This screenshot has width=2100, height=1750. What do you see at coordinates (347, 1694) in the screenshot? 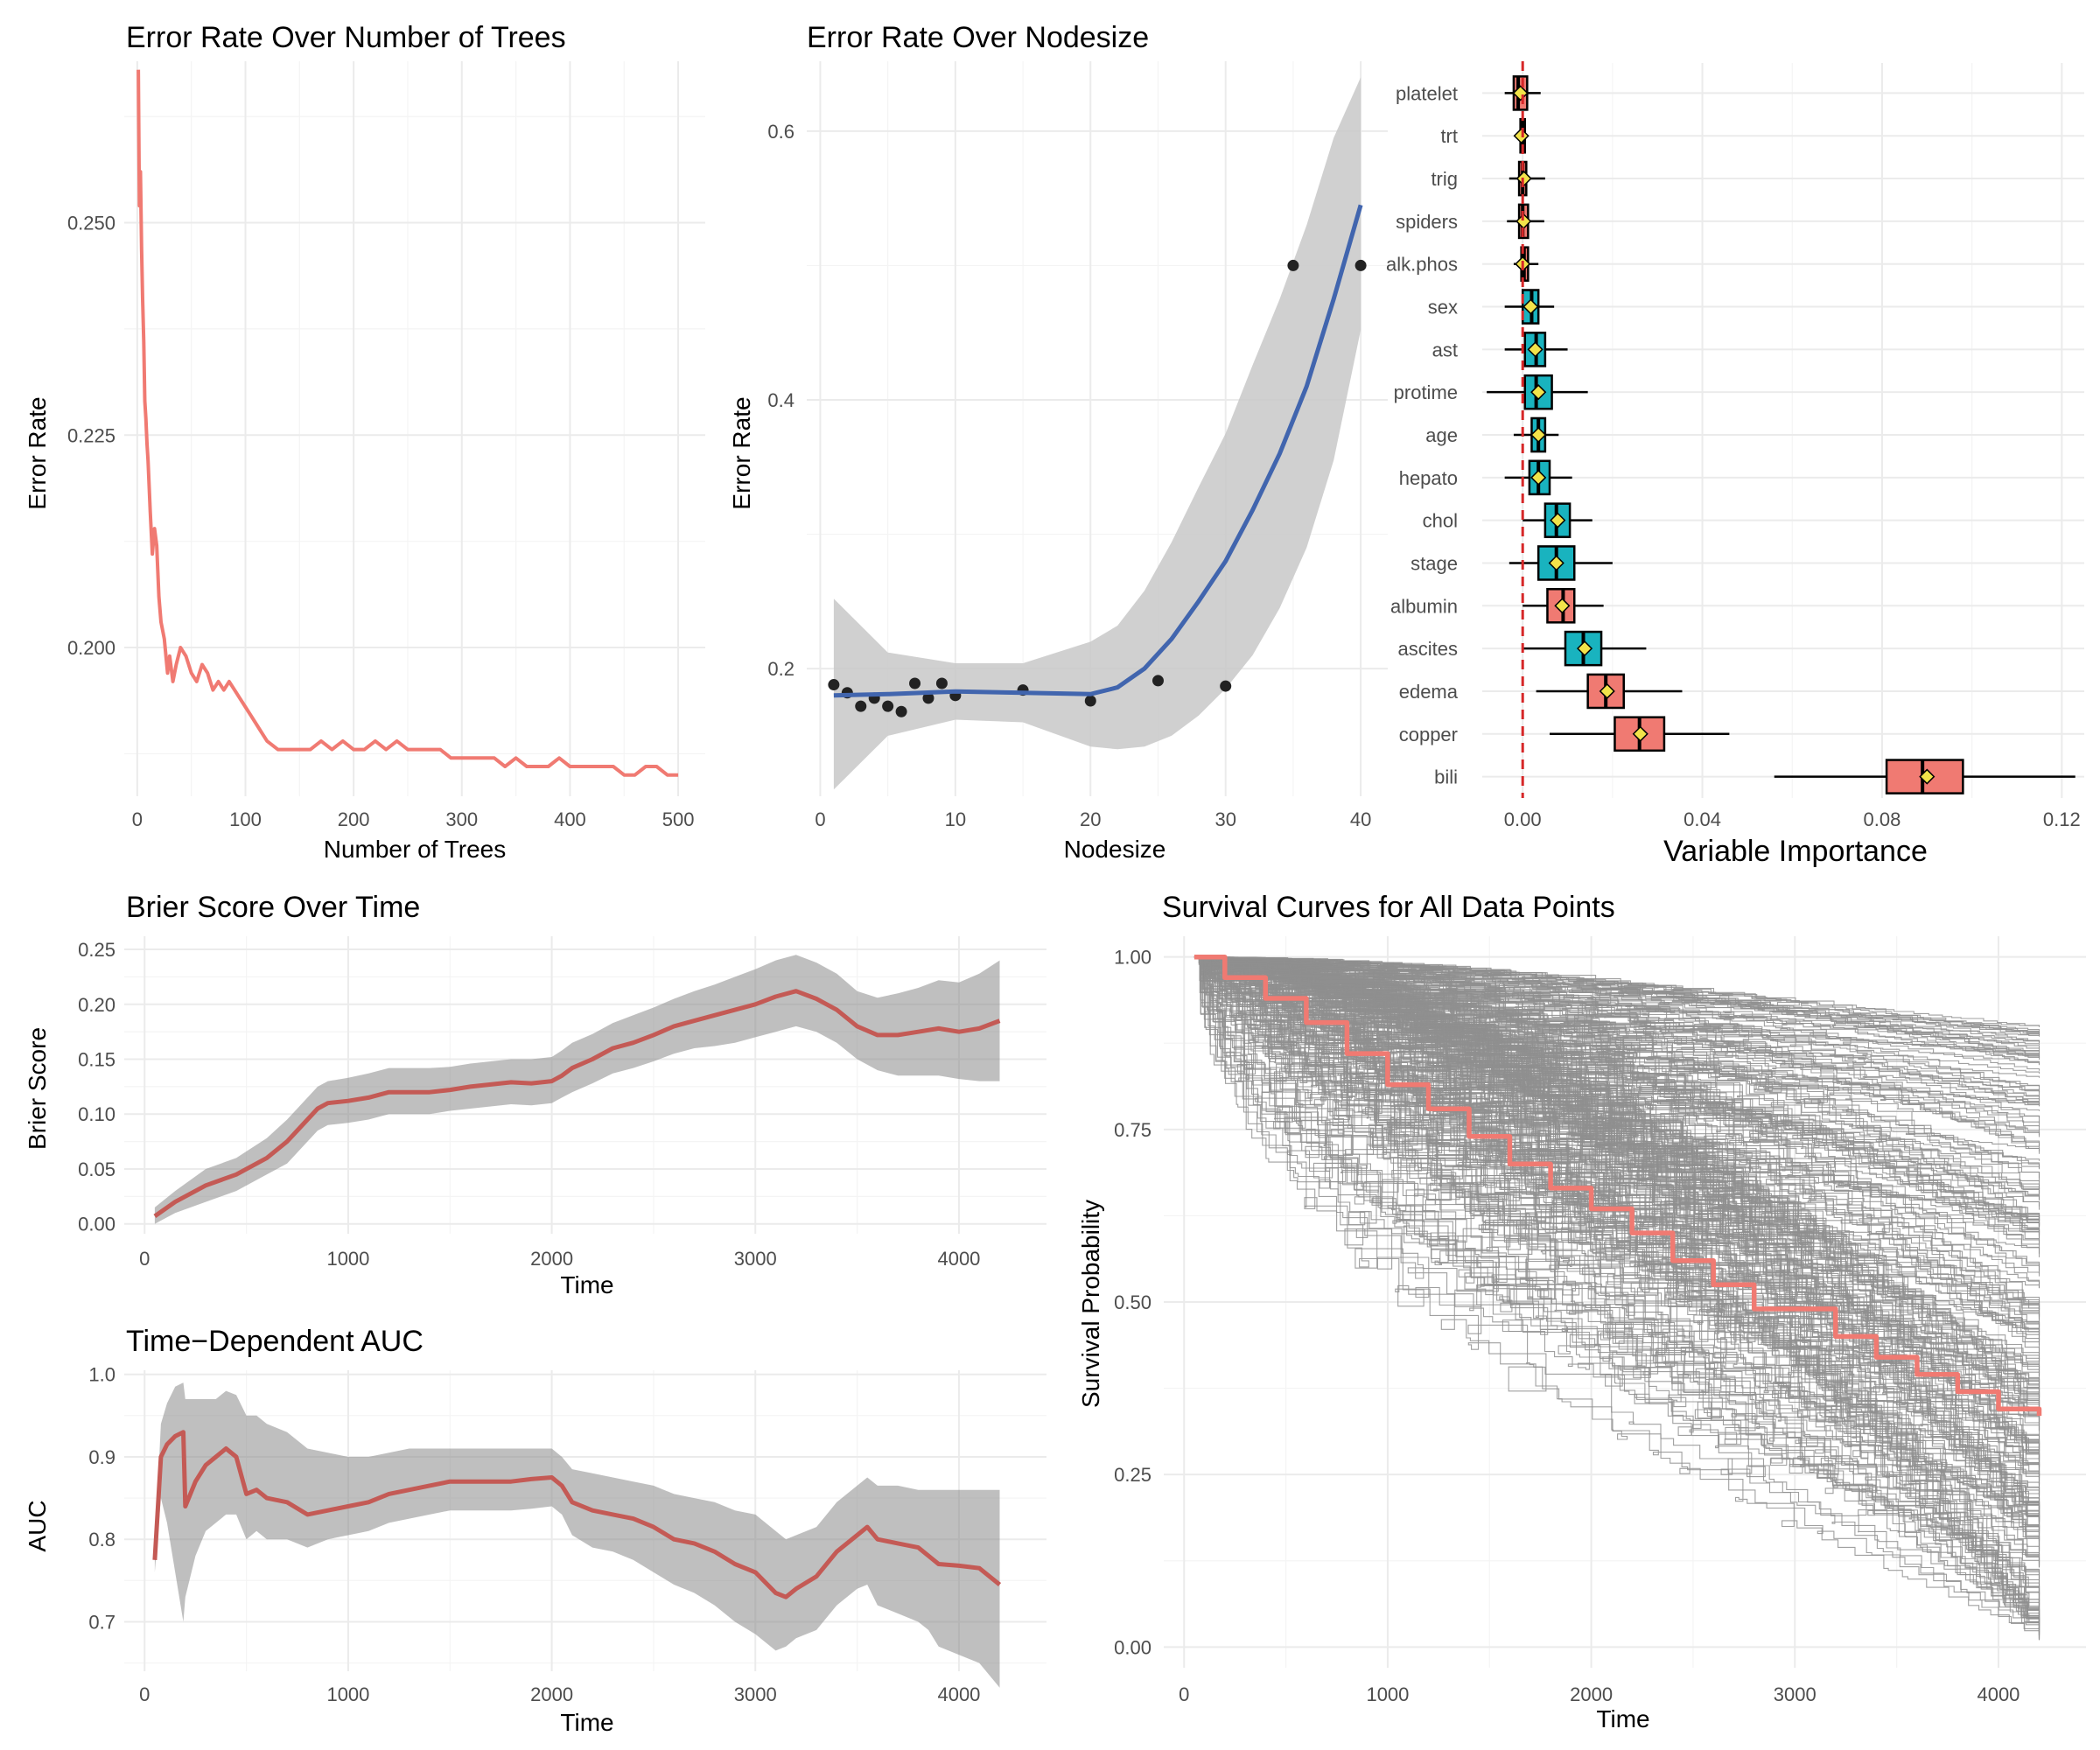
I see `x-tick-label: 1000` at bounding box center [347, 1694].